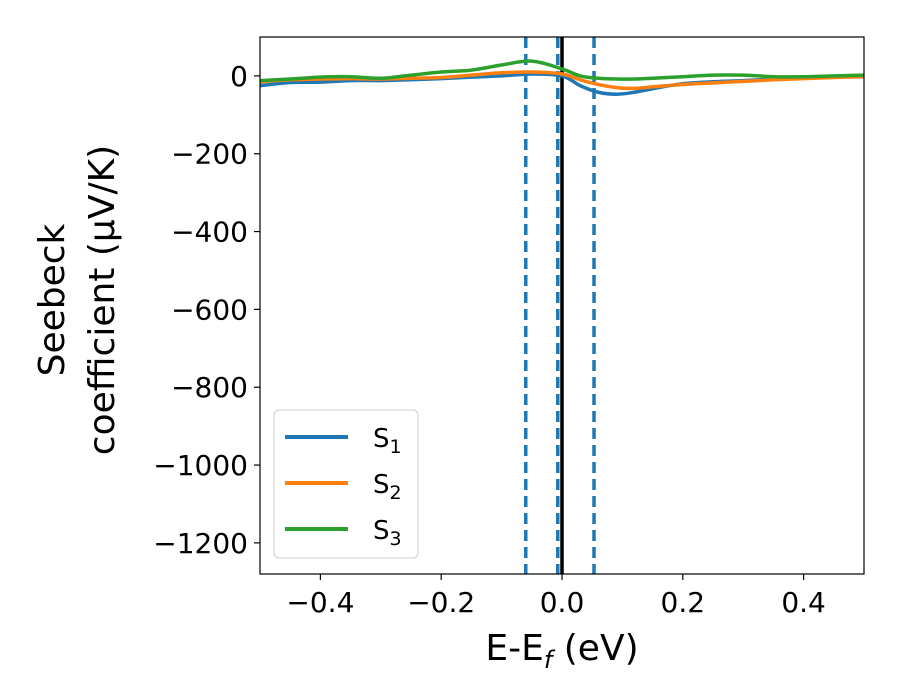 The image size is (900, 700). I want to click on x-axis-title-units: (eV), so click(595, 648).